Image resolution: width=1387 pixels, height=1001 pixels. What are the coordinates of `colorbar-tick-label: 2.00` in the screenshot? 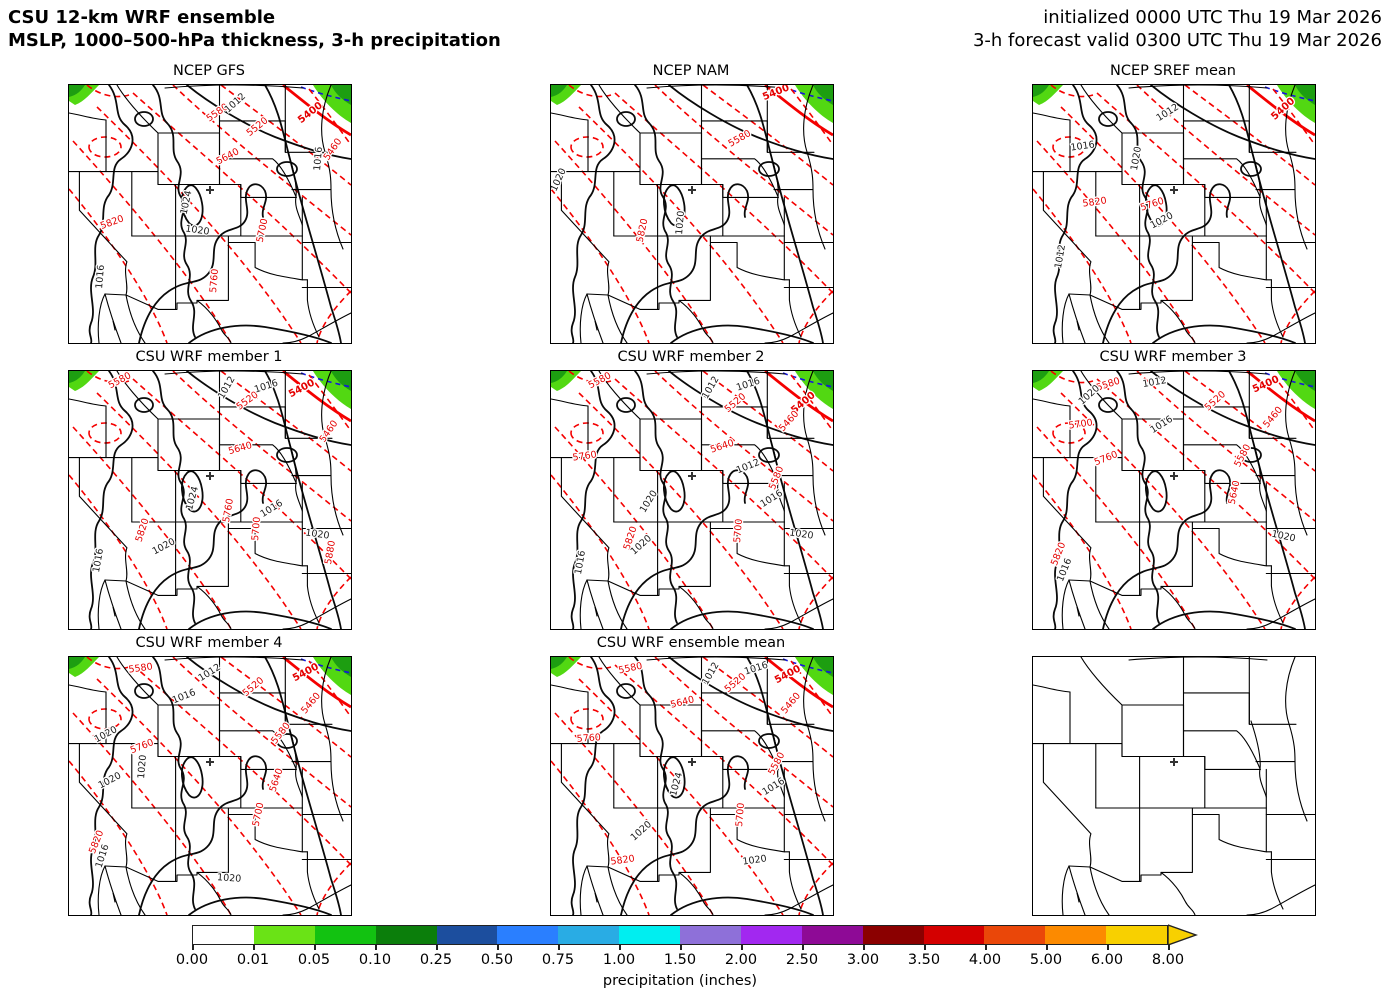 It's located at (741, 960).